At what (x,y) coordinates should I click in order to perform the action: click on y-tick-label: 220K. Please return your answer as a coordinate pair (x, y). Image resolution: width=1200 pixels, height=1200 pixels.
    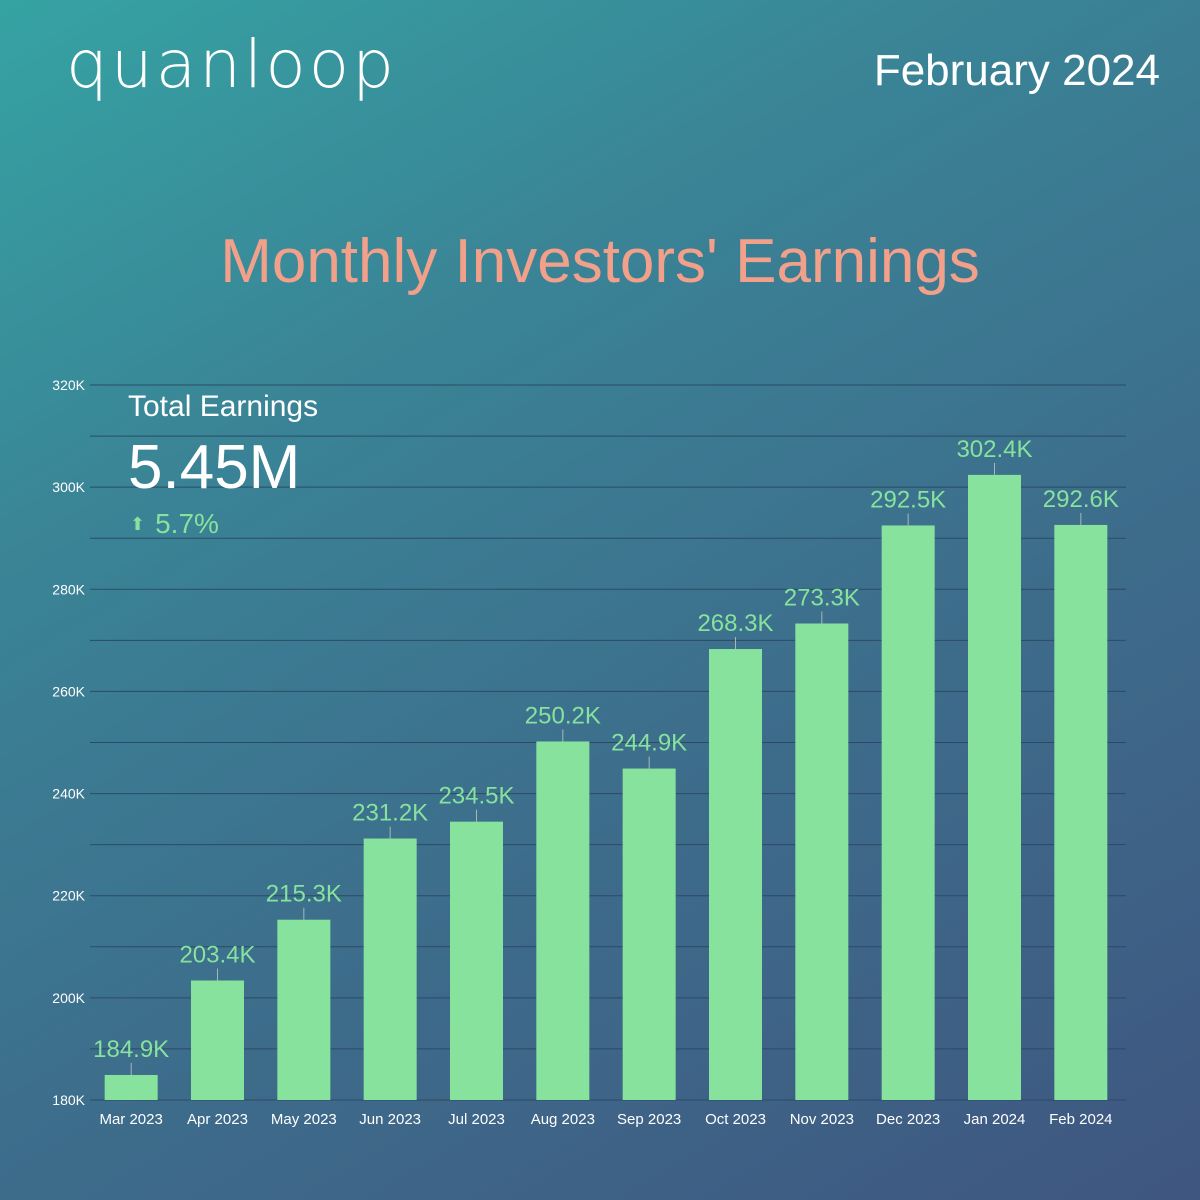
    Looking at the image, I should click on (68, 896).